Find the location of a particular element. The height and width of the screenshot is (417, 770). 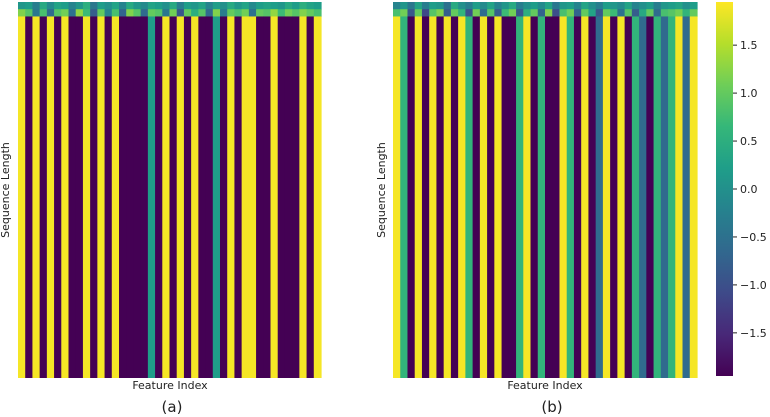

colorbar-tick-label: 0.5 is located at coordinates (749, 141).